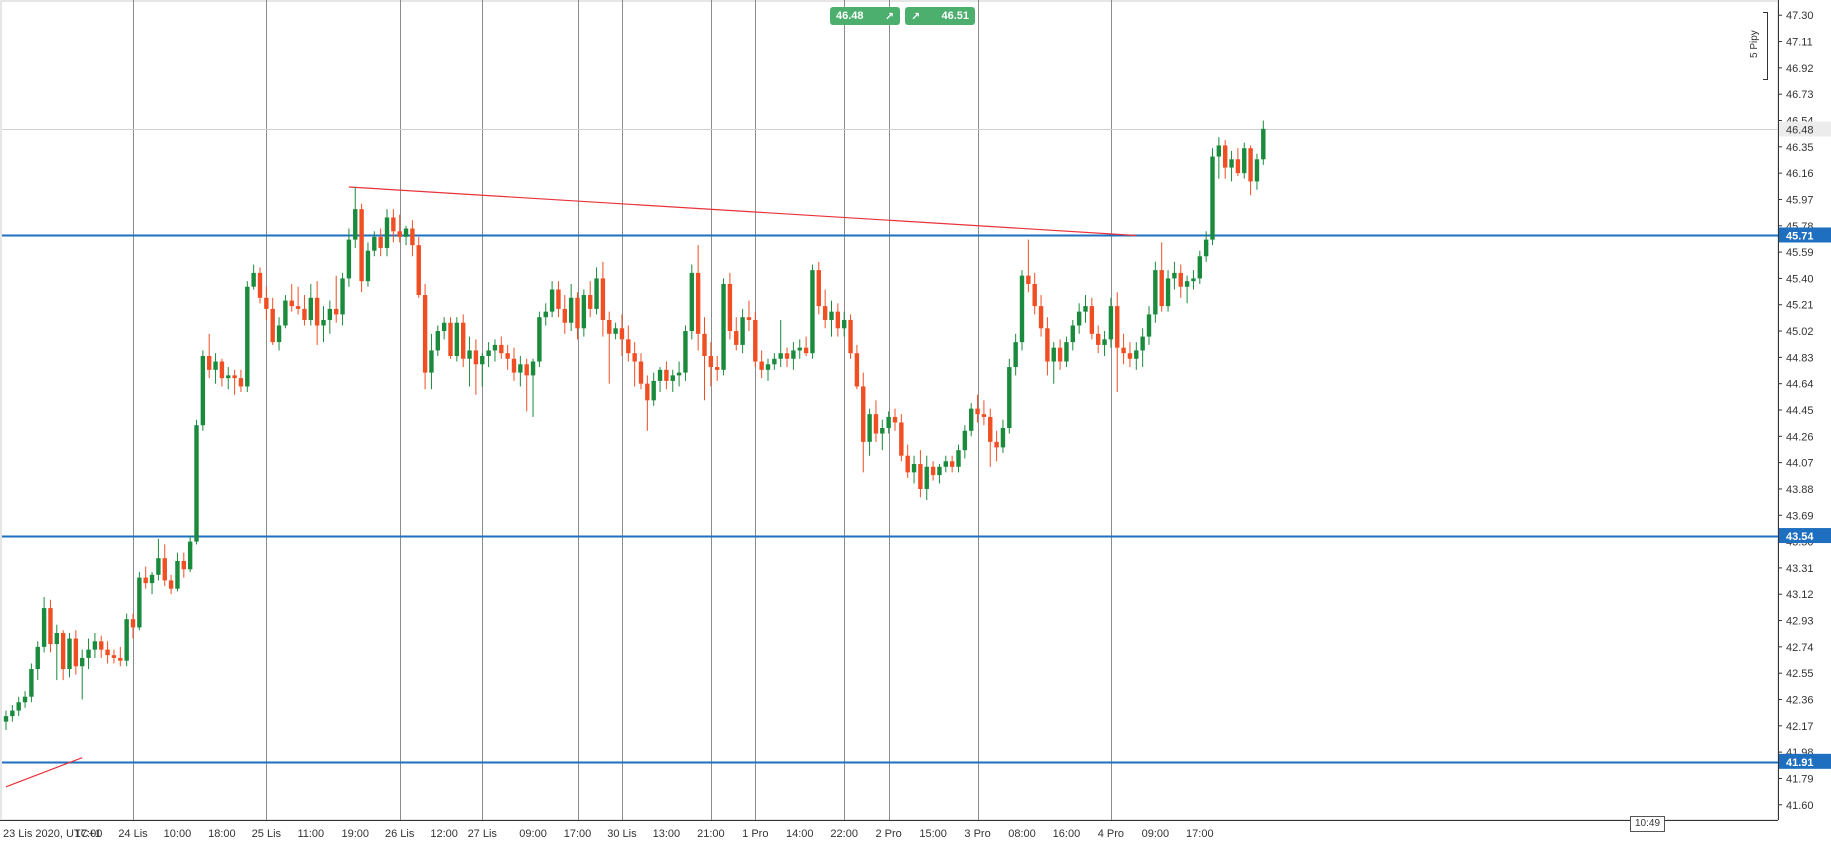 The height and width of the screenshot is (843, 1831). I want to click on sell-price-button: 46.48 ↗, so click(865, 16).